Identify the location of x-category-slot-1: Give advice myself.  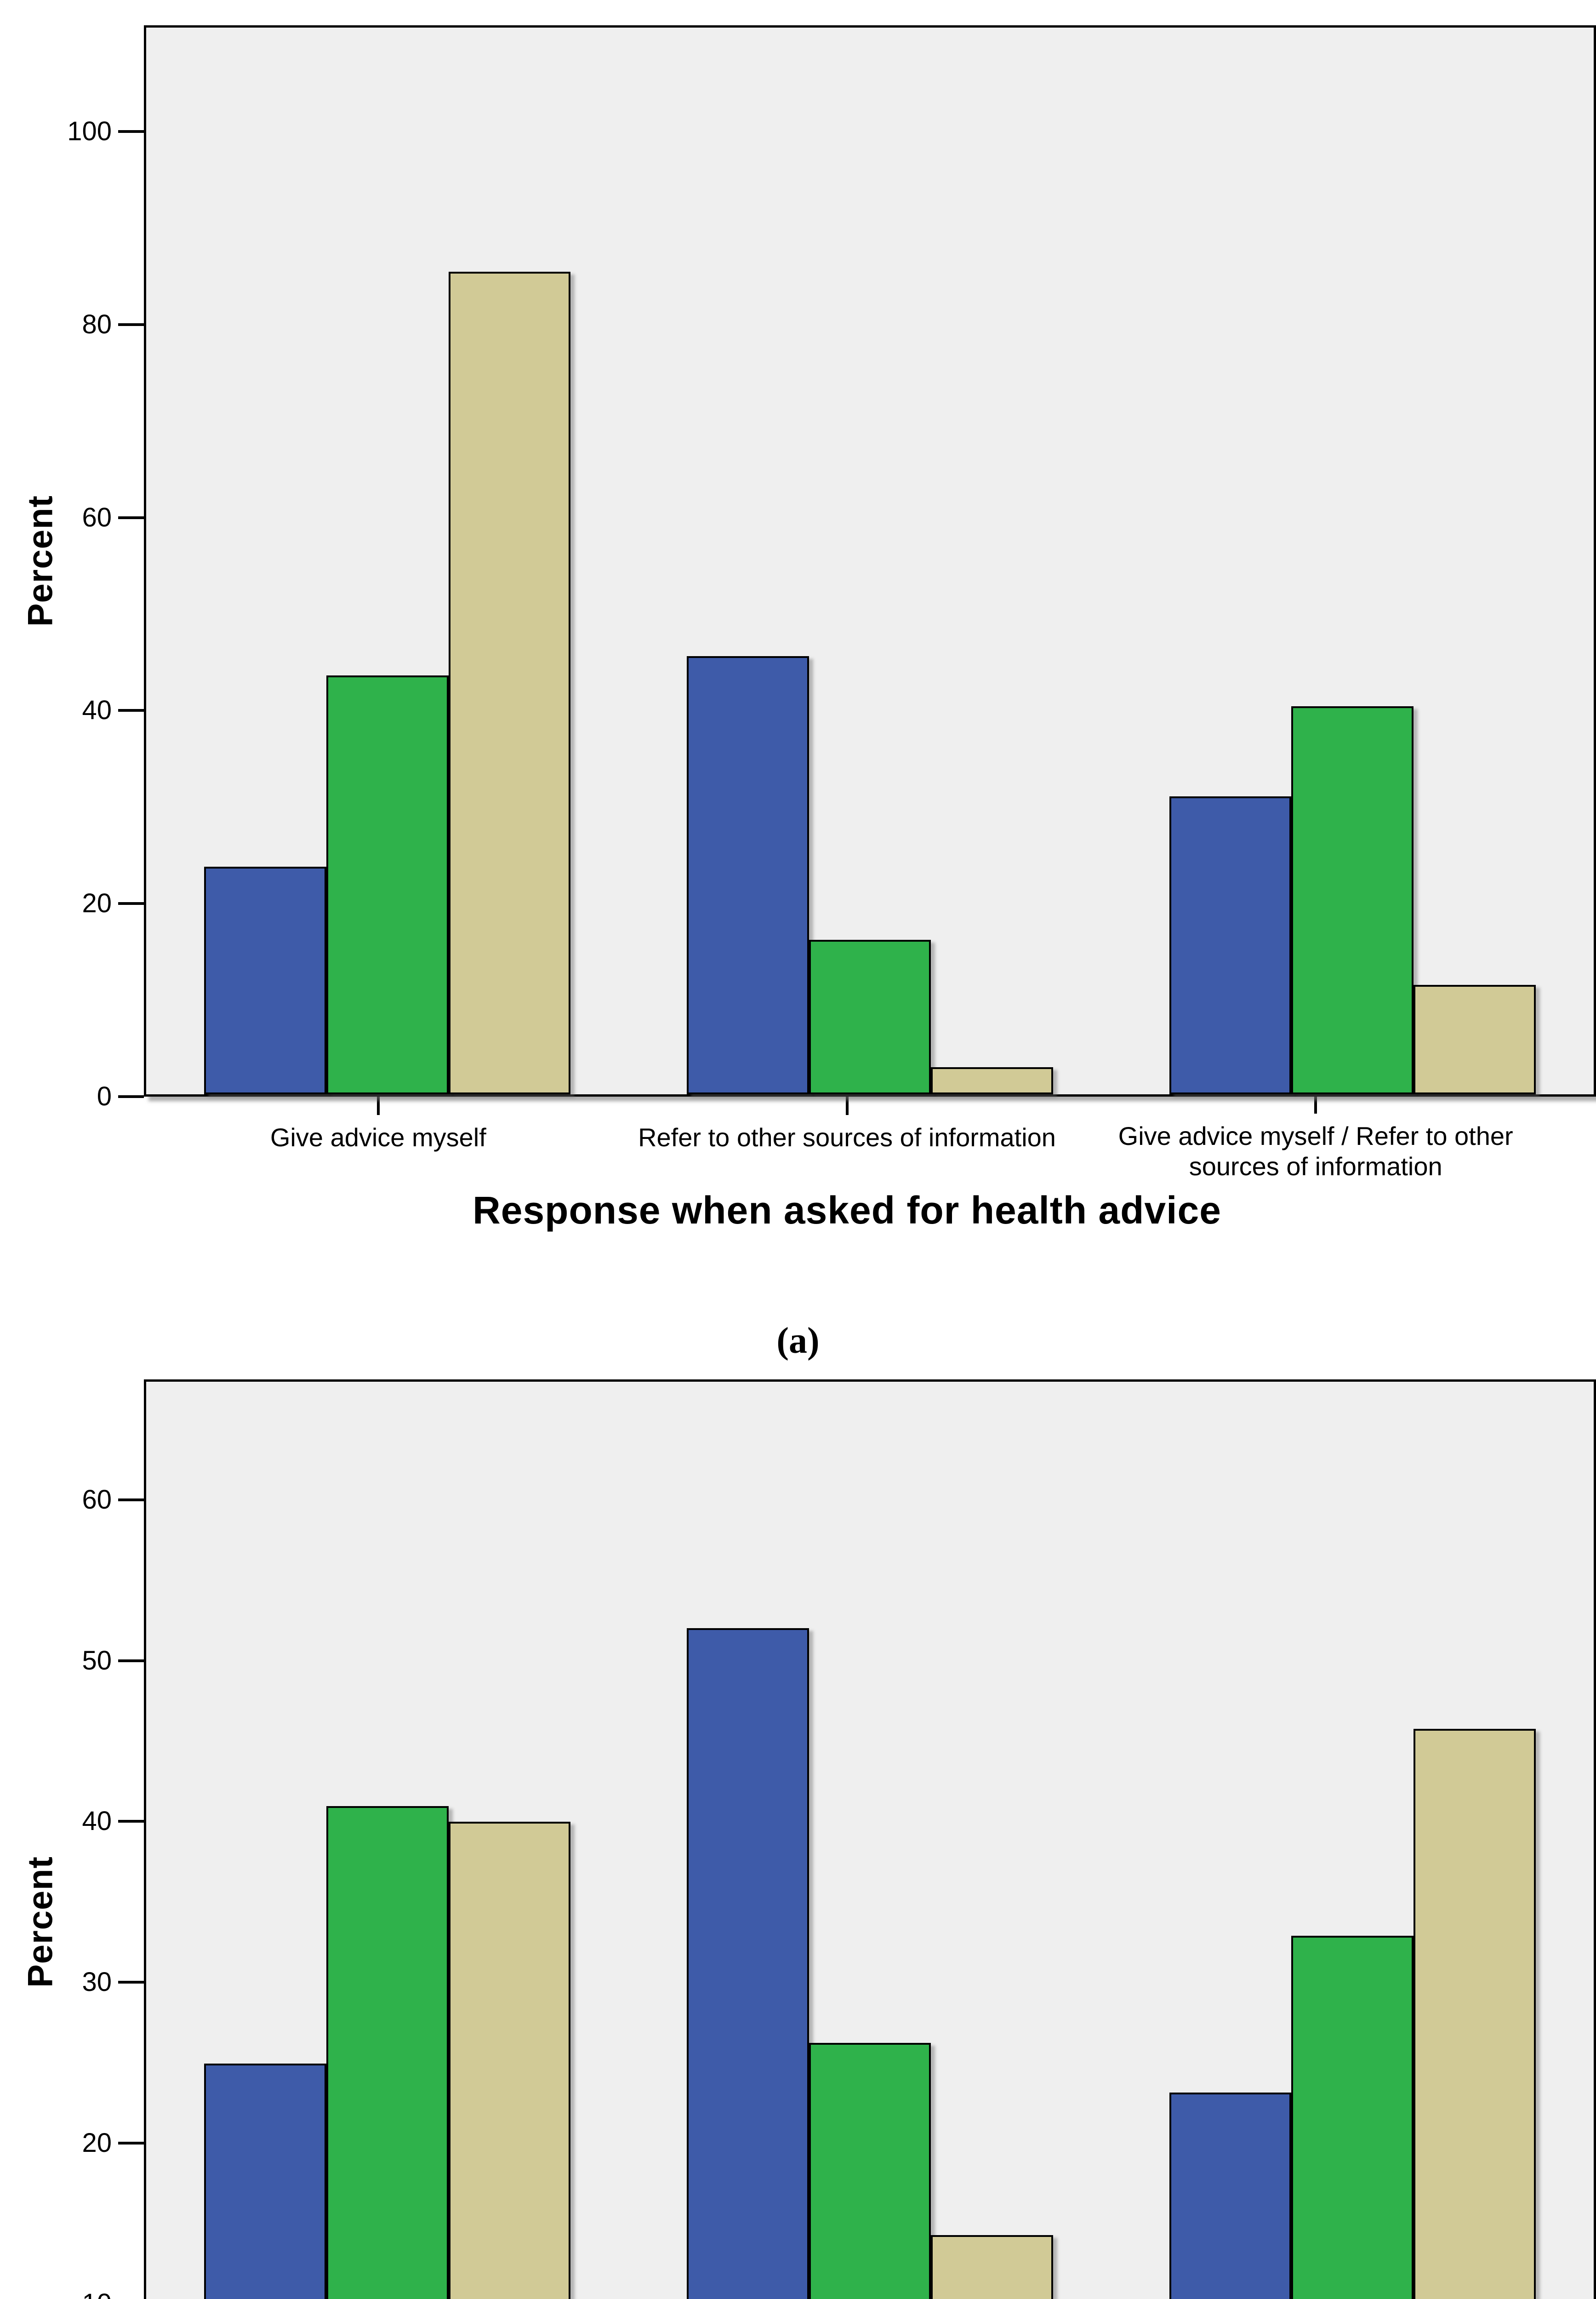
(378, 1140).